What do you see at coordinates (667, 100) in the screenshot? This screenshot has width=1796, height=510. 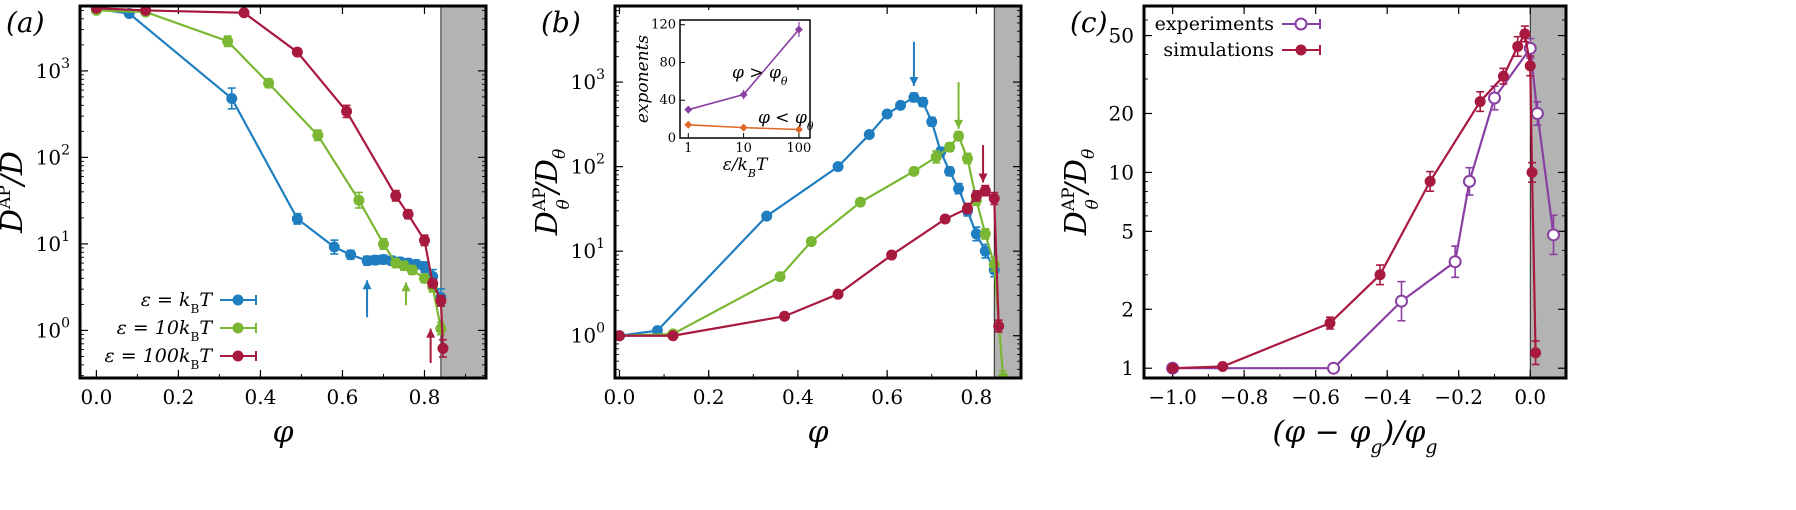 I see `inset-y-tick-label: 40` at bounding box center [667, 100].